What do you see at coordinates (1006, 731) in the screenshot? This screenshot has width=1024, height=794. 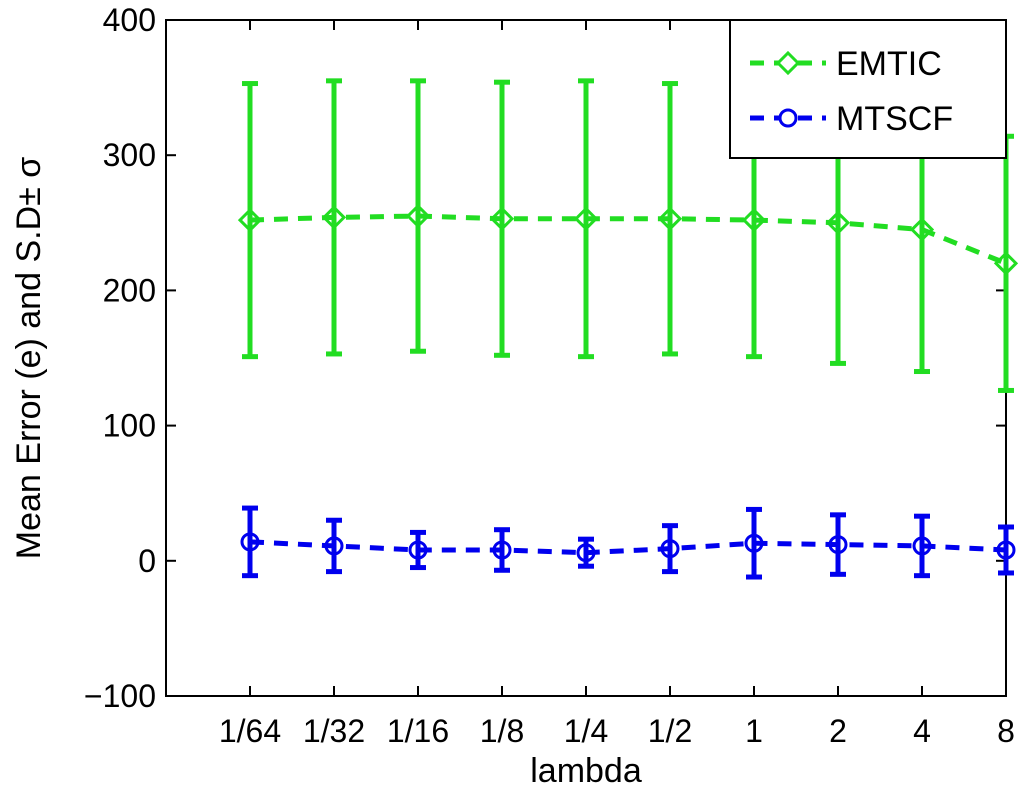 I see `x-tick-label: 8` at bounding box center [1006, 731].